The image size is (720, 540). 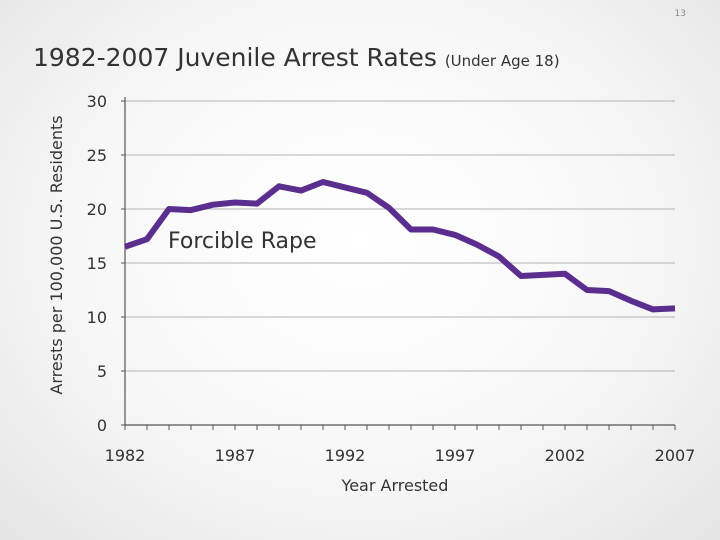 What do you see at coordinates (102, 371) in the screenshot?
I see `y-tick-label: 5` at bounding box center [102, 371].